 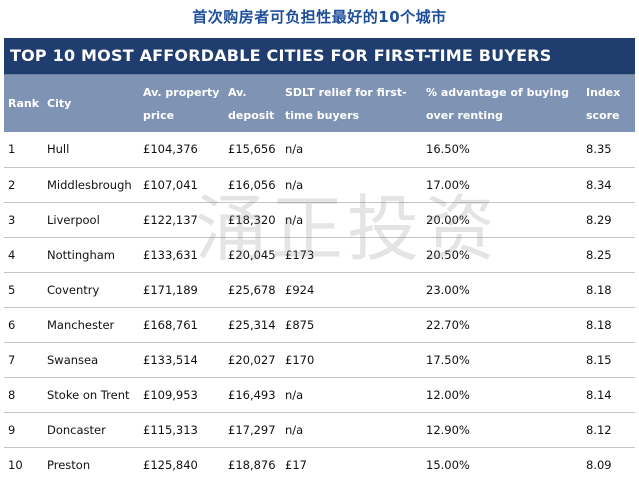 What do you see at coordinates (73, 219) in the screenshot?
I see `city-cell: Liverpool` at bounding box center [73, 219].